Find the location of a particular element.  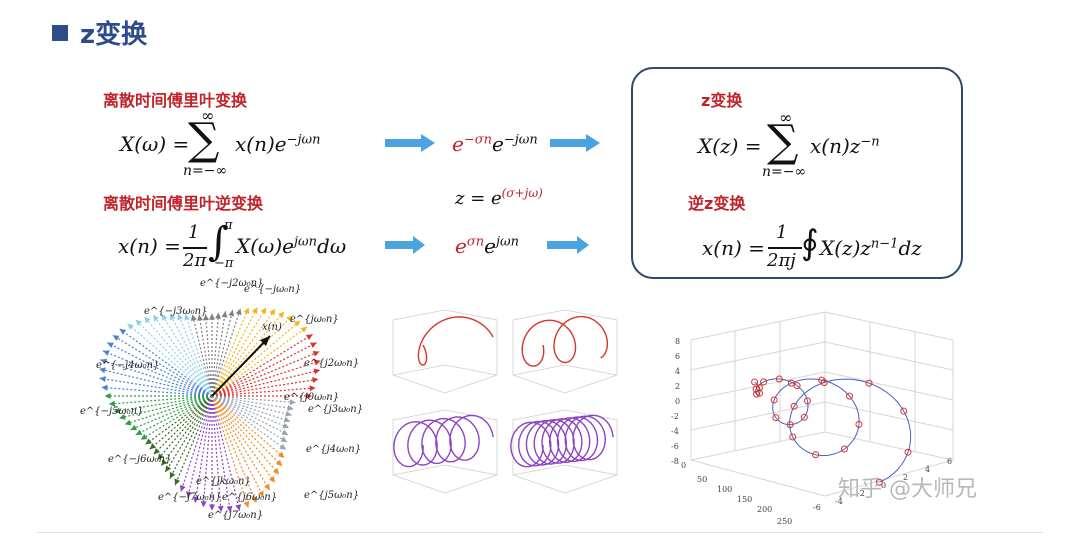

x-tick-1: 50 is located at coordinates (702, 479).